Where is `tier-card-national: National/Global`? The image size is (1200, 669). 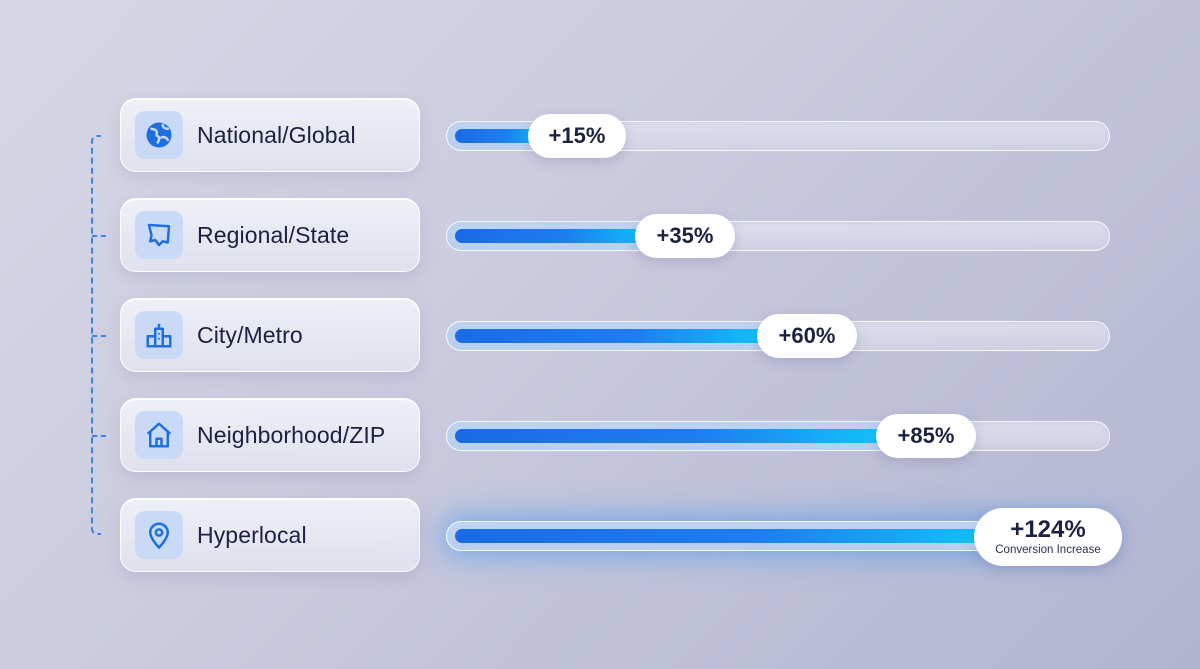
tier-card-national: National/Global is located at coordinates (270, 135).